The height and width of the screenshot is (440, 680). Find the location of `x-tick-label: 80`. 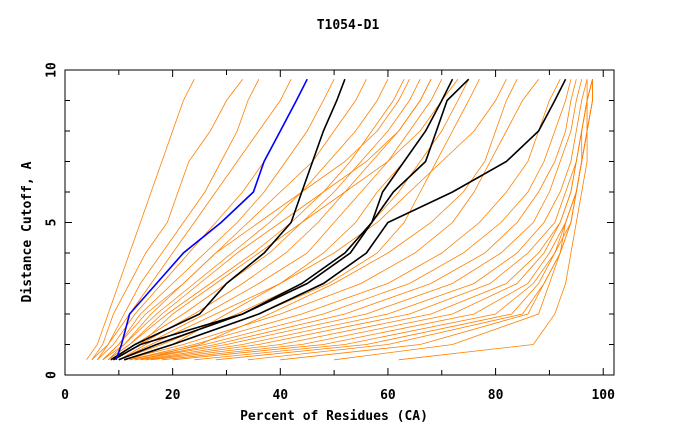

x-tick-label: 80 is located at coordinates (496, 395).